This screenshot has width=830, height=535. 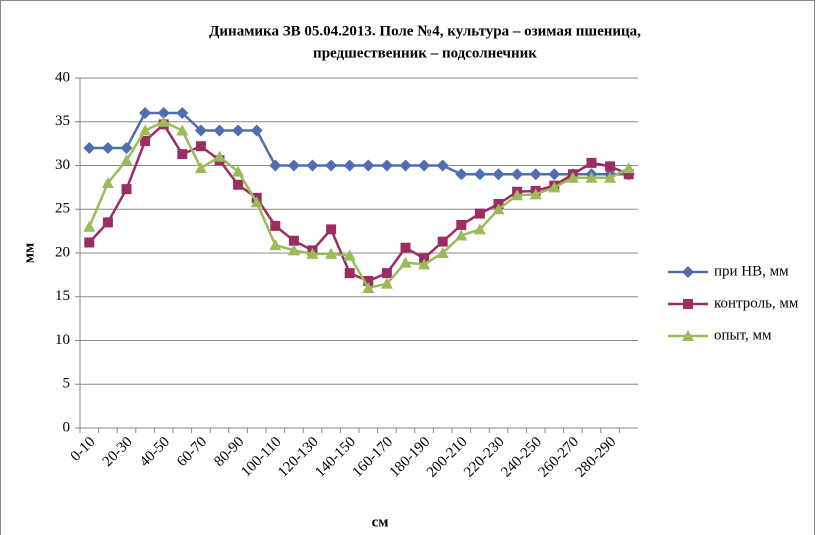 I want to click on y-tick-label: 40, so click(x=62, y=77).